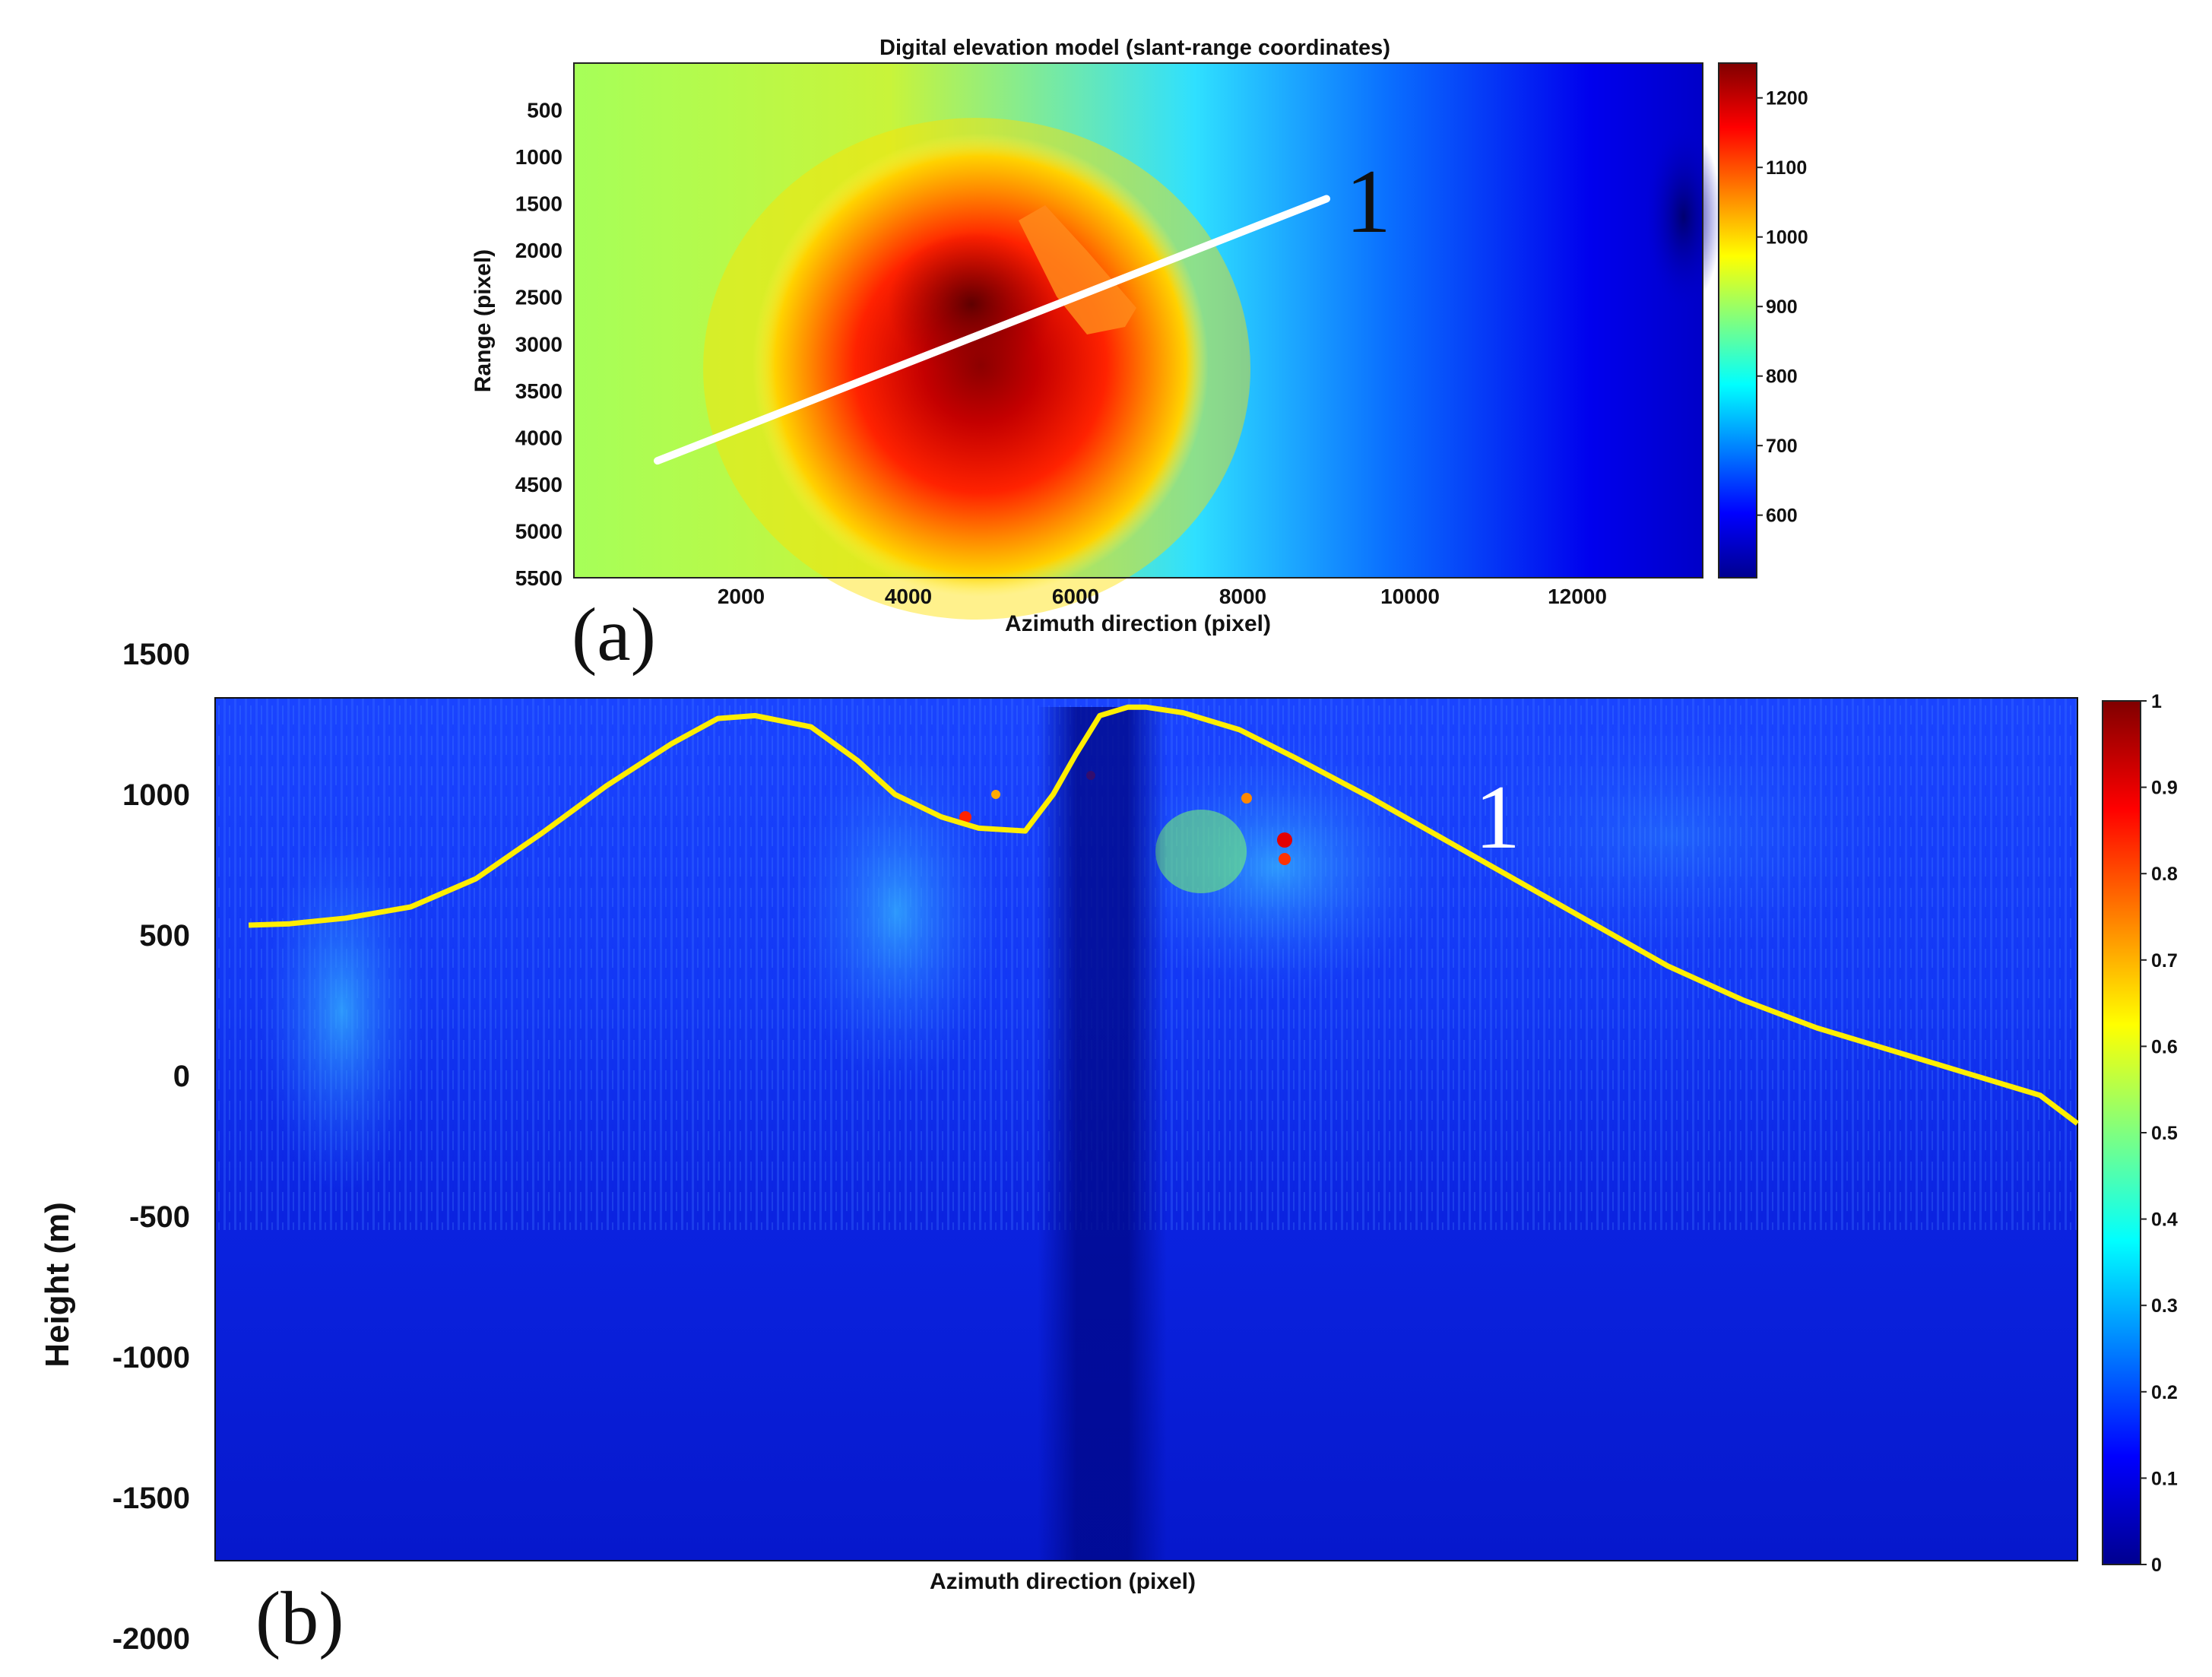  What do you see at coordinates (539, 250) in the screenshot?
I see `panel-a-y-tick-3: 2000` at bounding box center [539, 250].